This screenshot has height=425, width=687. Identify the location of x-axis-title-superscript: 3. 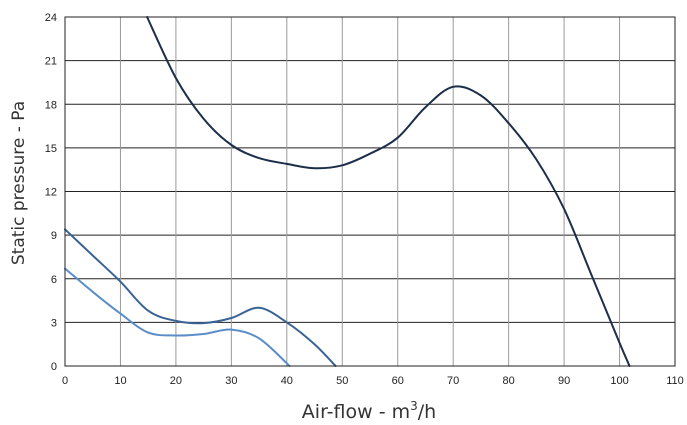
(414, 406).